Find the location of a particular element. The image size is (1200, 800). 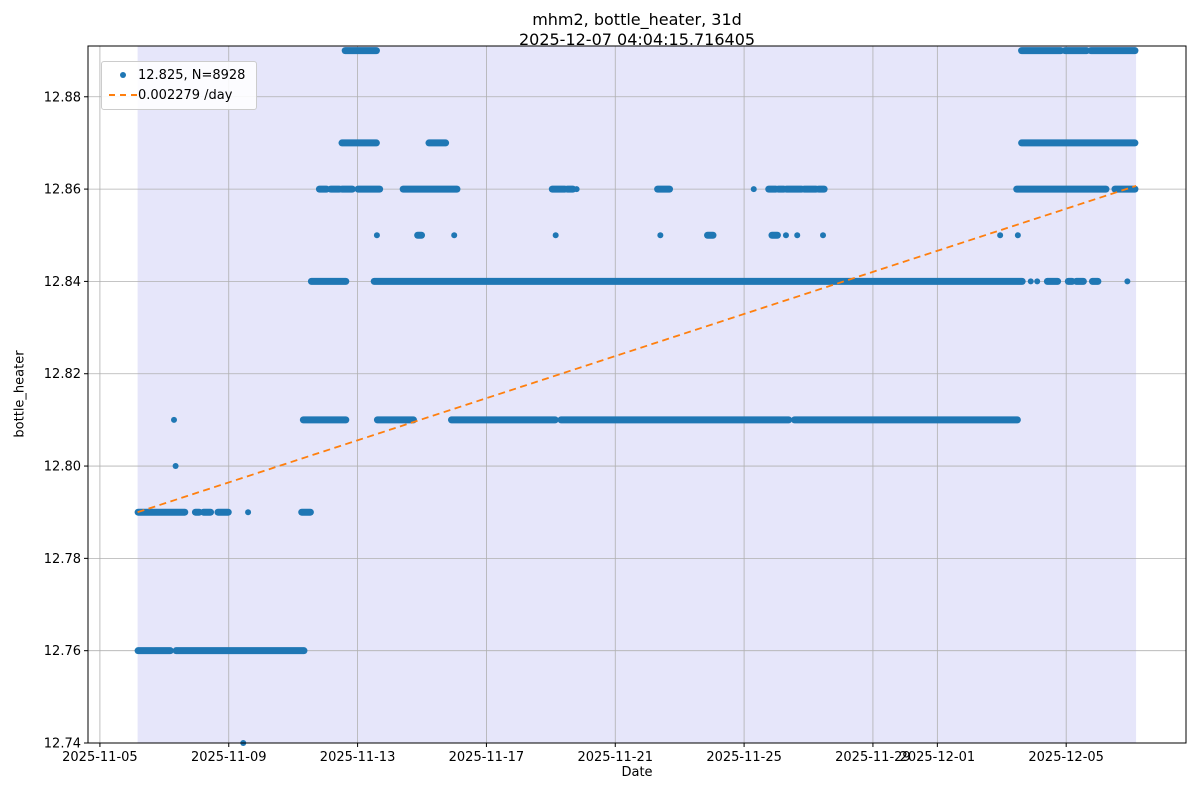

legend: 12.825, N=8928 0.002279 /day is located at coordinates (179, 85).